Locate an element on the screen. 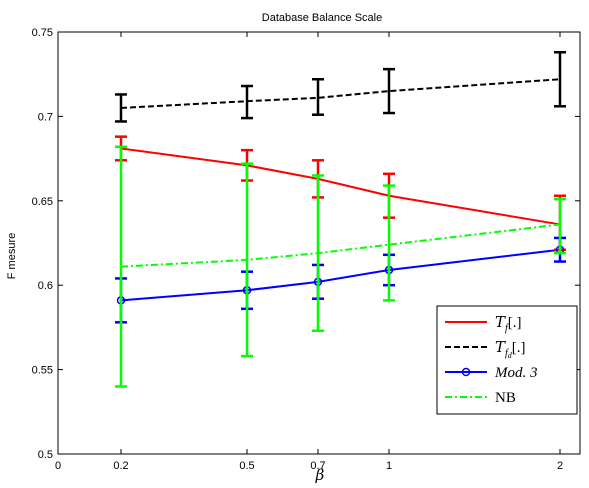 Image resolution: width=589 pixels, height=488 pixels. y-axis-label: F mesure is located at coordinates (12, 256).